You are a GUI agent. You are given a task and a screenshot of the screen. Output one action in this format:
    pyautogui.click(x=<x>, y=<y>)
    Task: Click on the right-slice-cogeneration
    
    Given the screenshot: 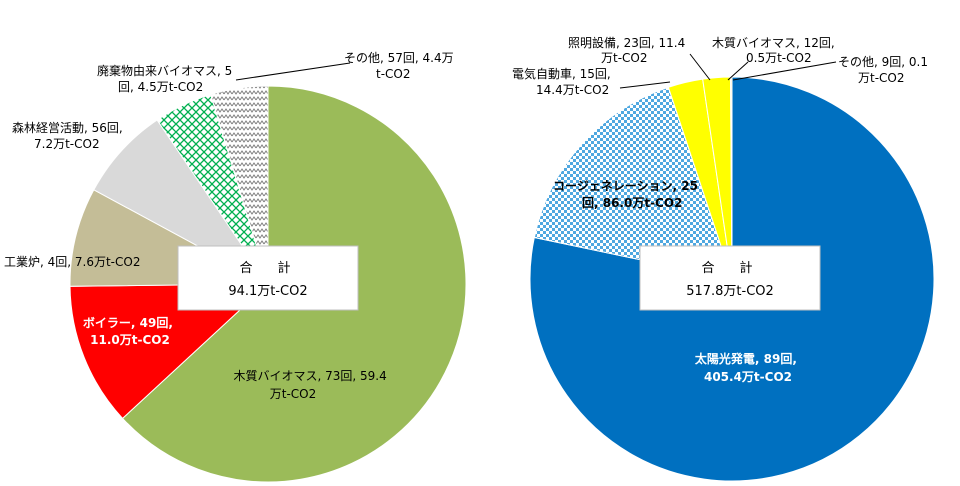 What is the action you would take?
    pyautogui.click(x=633, y=183)
    